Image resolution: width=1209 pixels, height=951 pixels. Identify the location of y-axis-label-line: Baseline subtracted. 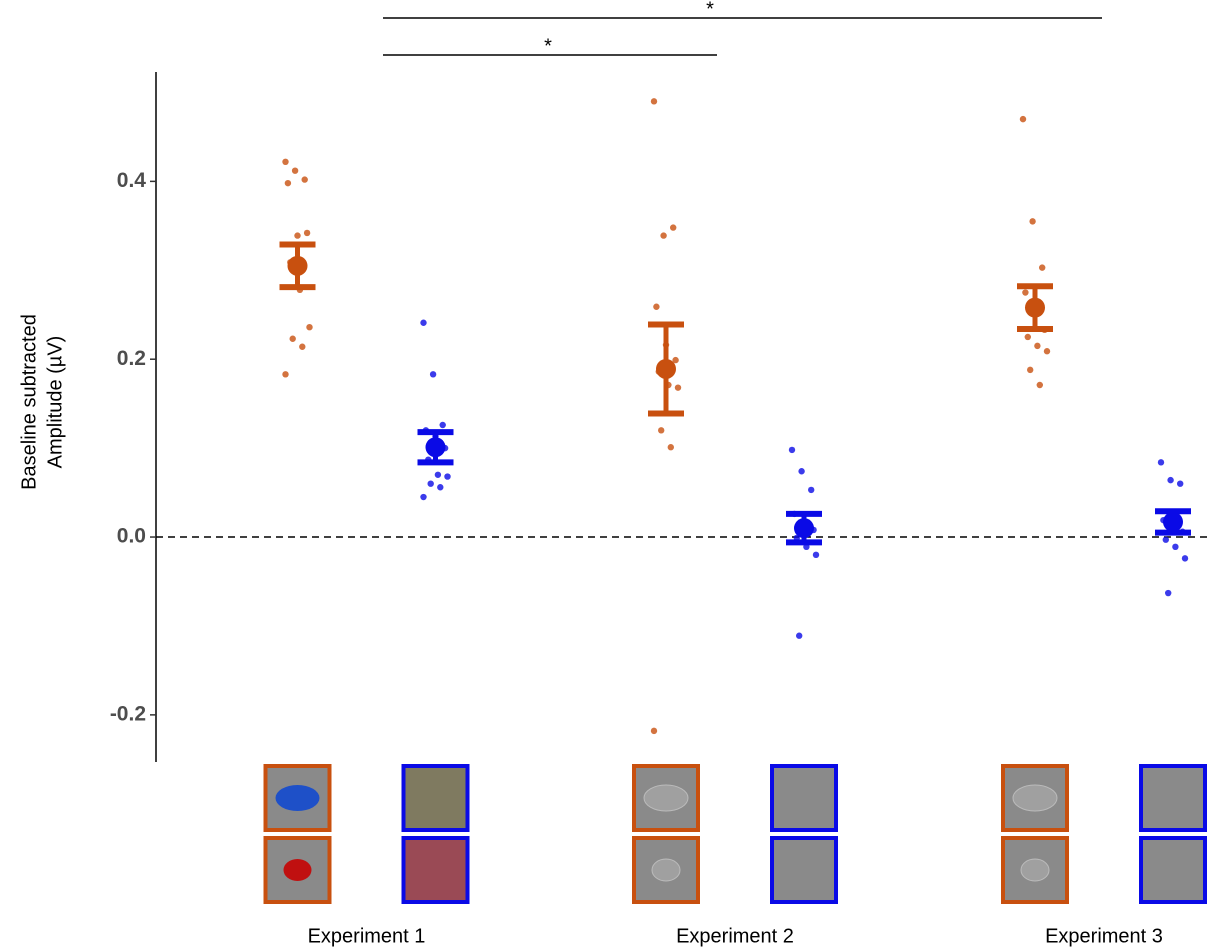
(29, 402).